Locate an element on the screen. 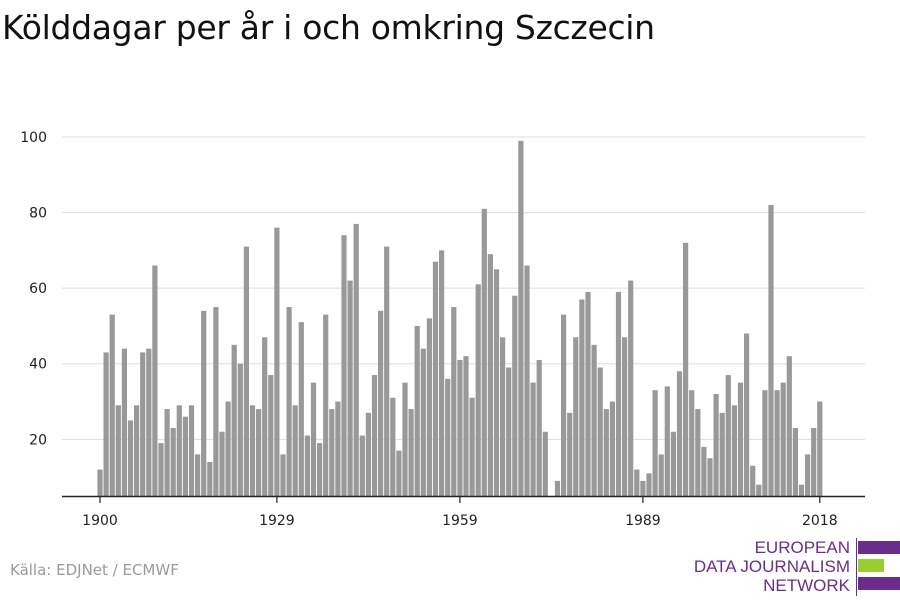 Image resolution: width=900 pixels, height=600 pixels. source-note: Källa: EDJNet / ECMWF is located at coordinates (94, 570).